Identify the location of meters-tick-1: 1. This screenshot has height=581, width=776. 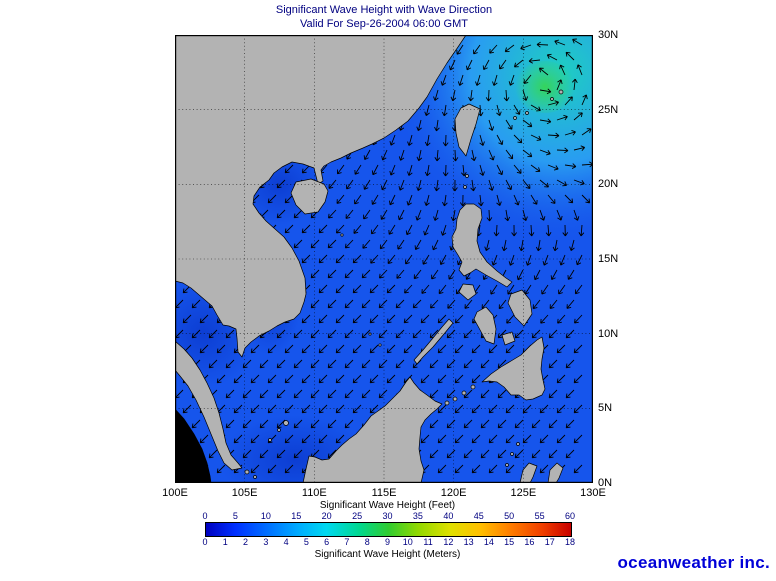
(225, 542).